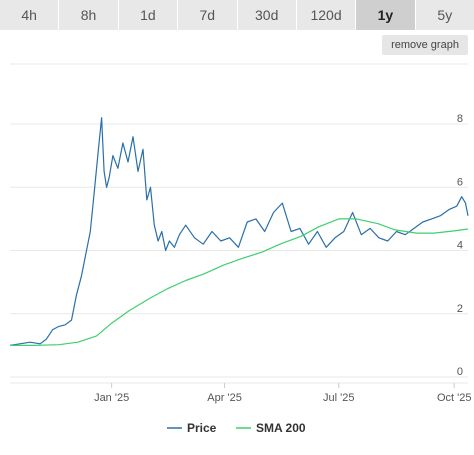  Describe the element at coordinates (338, 398) in the screenshot. I see `x-tick-label: Jul '25` at that location.